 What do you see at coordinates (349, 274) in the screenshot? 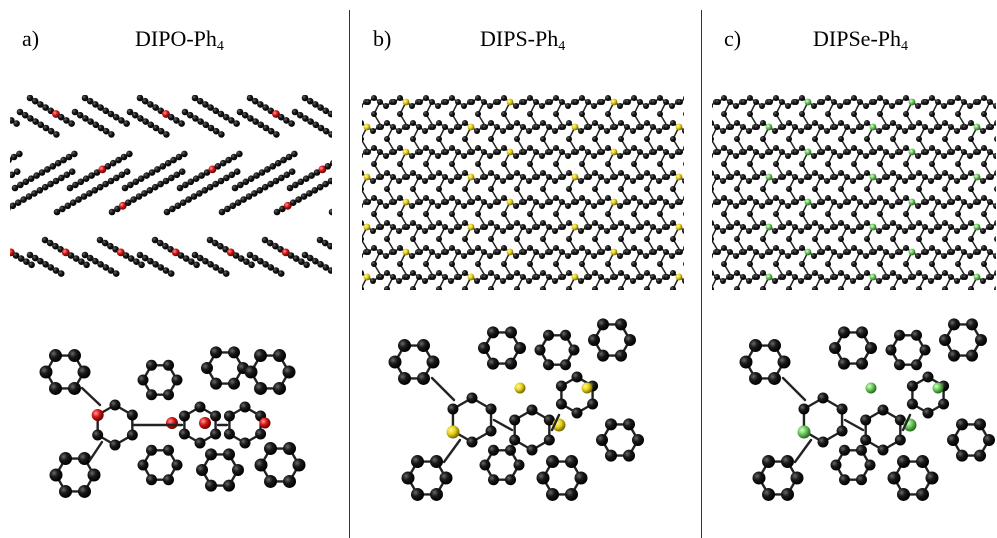
I see `divider-left` at bounding box center [349, 274].